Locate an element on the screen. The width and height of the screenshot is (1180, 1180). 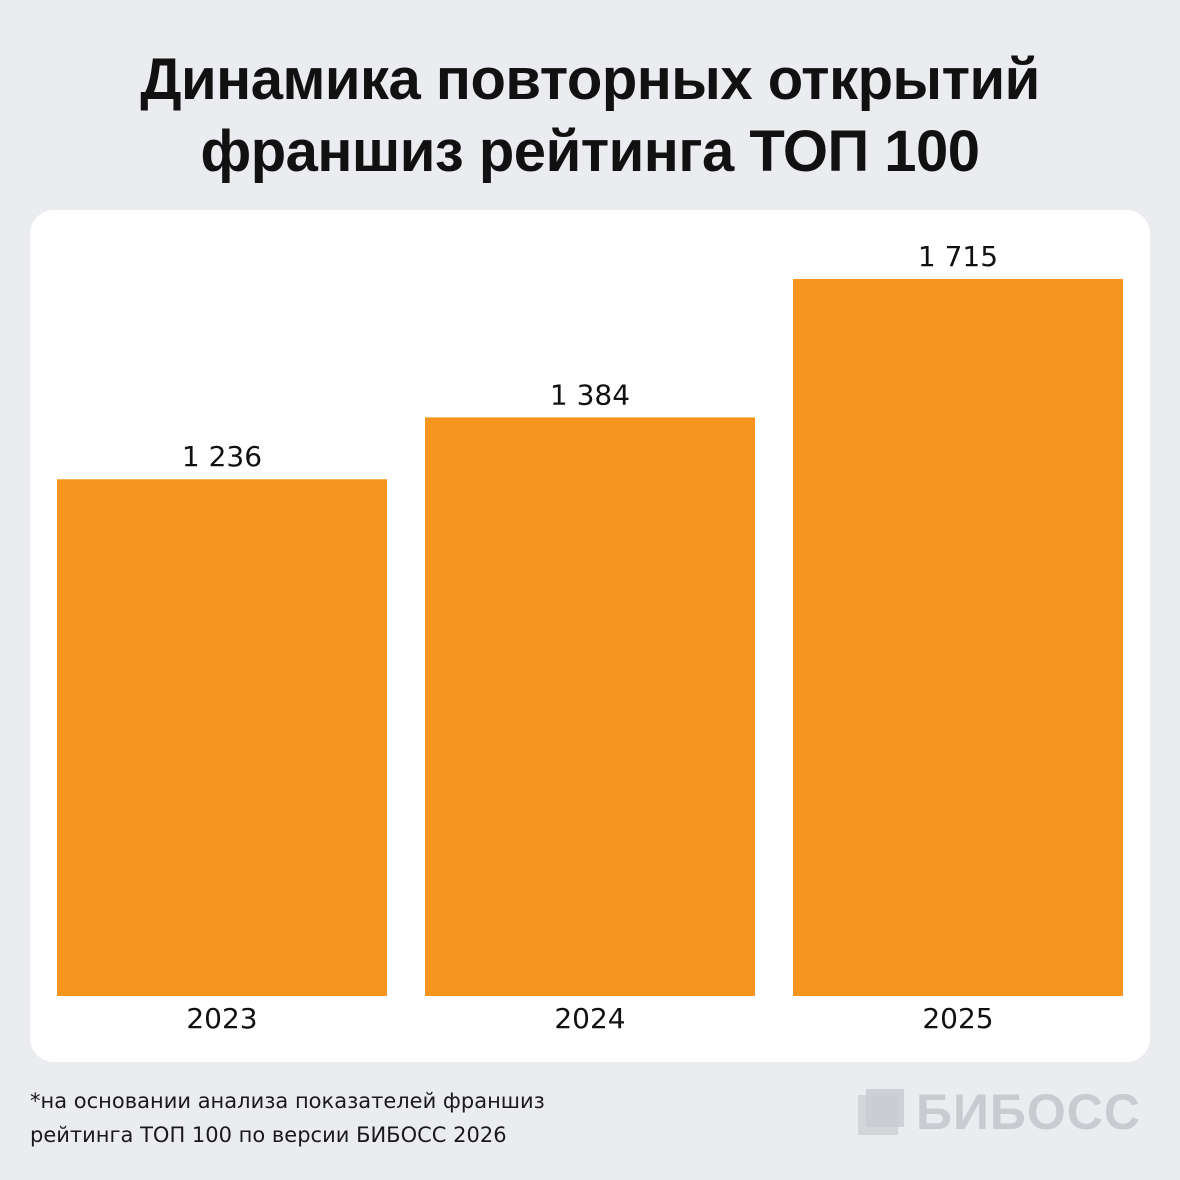
category-label-2025: 2025 is located at coordinates (957, 1018).